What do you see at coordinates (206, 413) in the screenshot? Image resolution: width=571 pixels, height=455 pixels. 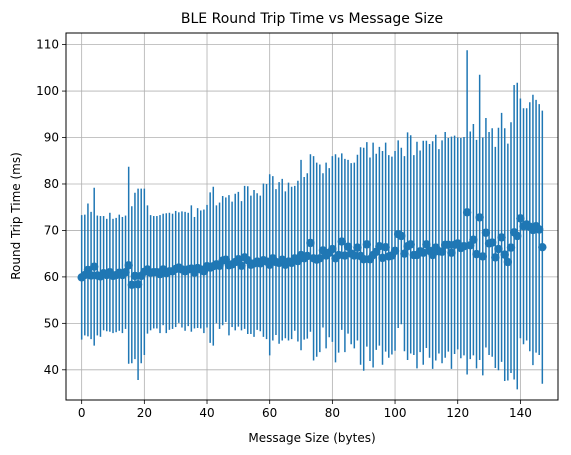 I see `x-tick-label: 40` at bounding box center [206, 413].